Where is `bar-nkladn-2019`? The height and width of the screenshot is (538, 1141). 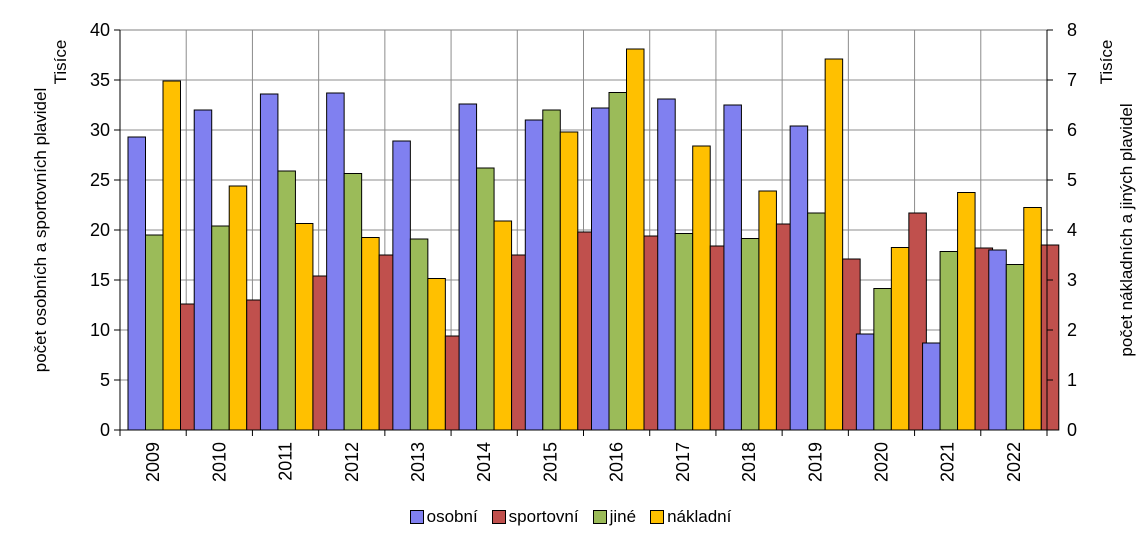
bar-nkladn-2019 is located at coordinates (834, 244).